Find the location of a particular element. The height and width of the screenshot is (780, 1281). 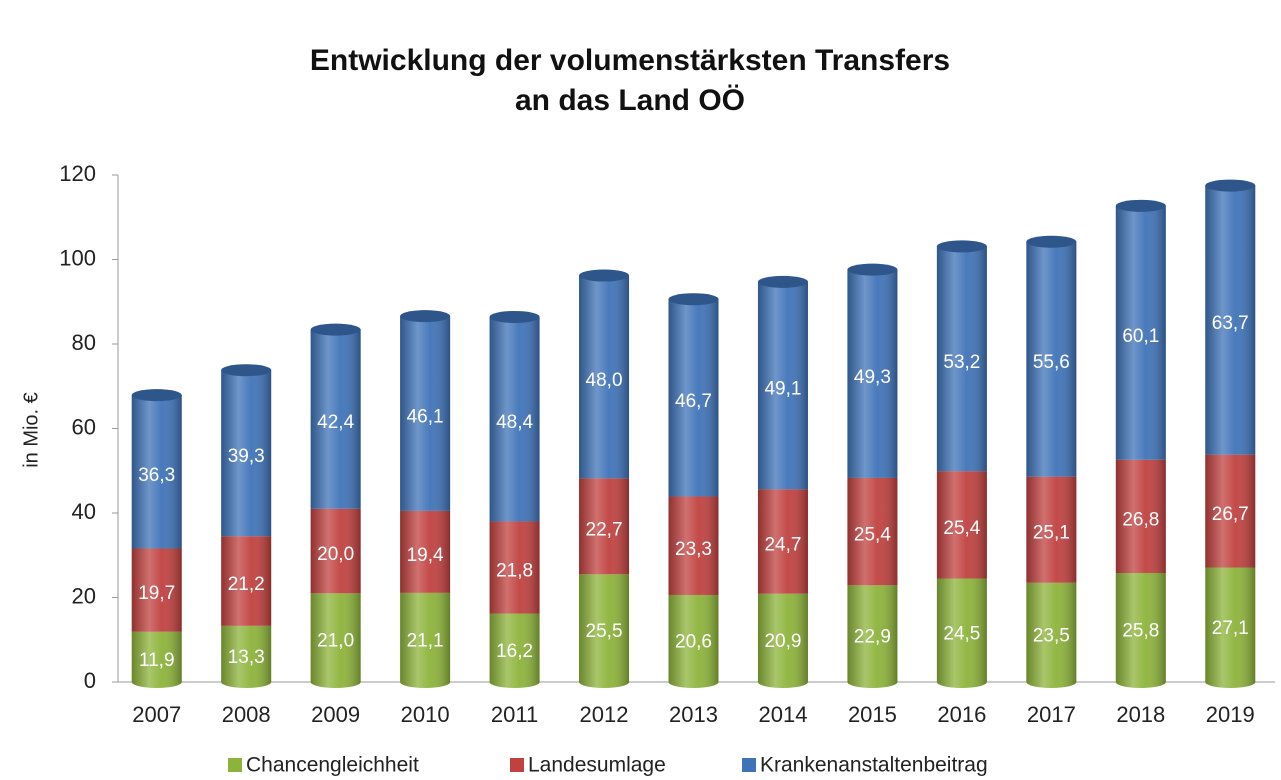

data-label: 46,1 is located at coordinates (425, 417).